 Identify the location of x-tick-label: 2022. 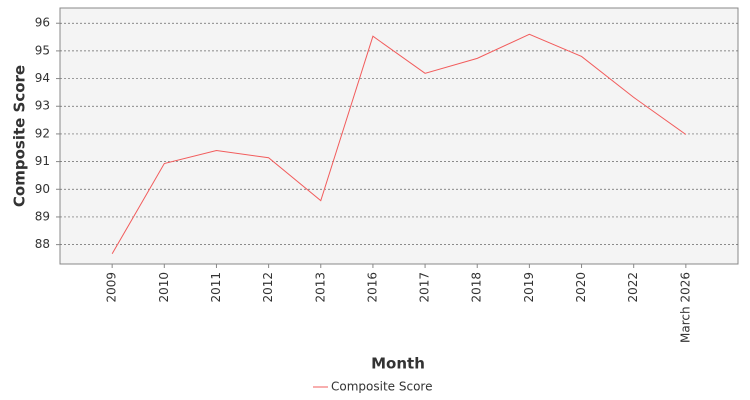
(633, 287).